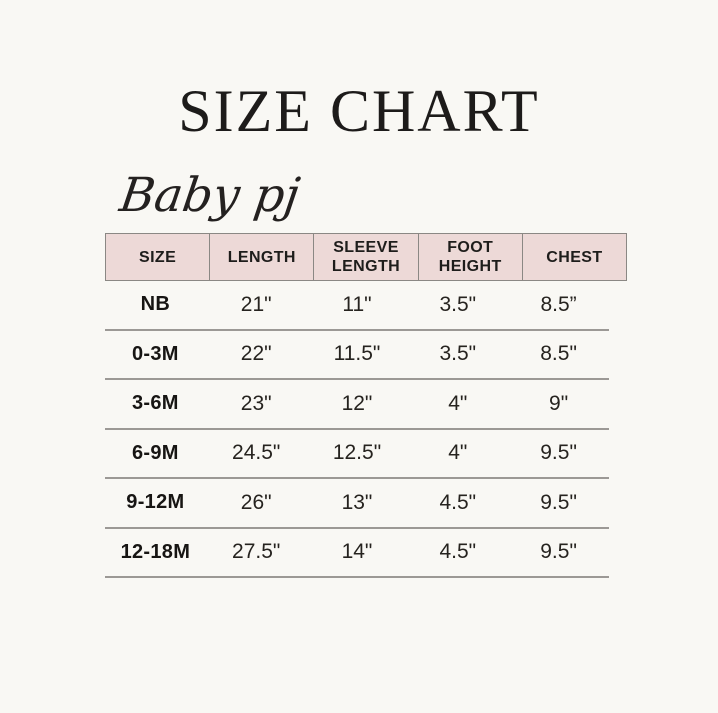  I want to click on length-value: 27.5", so click(256, 552).